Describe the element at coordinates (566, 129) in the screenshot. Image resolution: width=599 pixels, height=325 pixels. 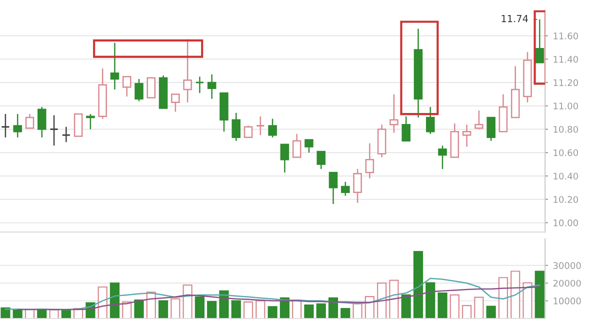
I see `y-tick-label: 10.80` at that location.